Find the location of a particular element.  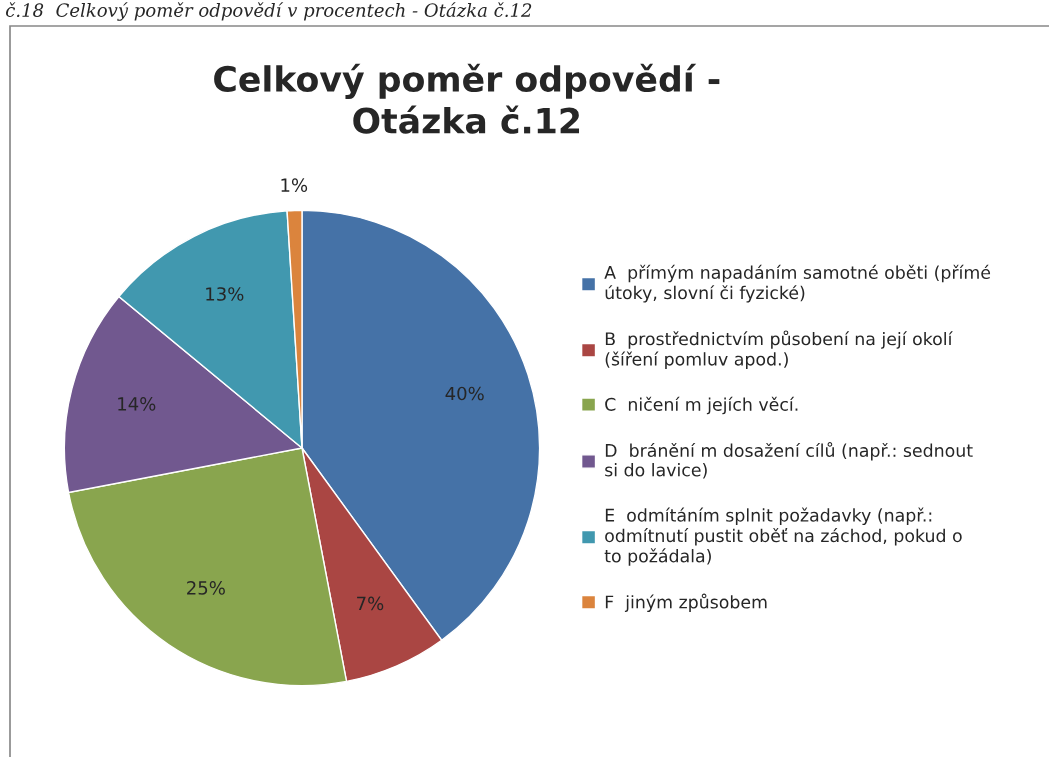

text: č.18 Celkový poměr odpovědí v procentech - Otázka č.12 is located at coordinates (269, 11).